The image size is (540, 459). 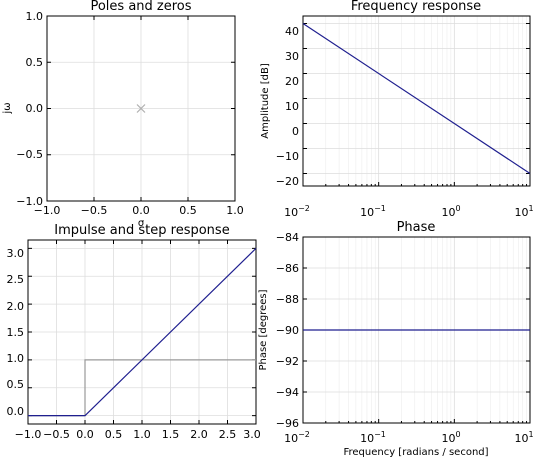 What do you see at coordinates (16, 358) in the screenshot?
I see `step-ytick-label: 1.0` at bounding box center [16, 358].